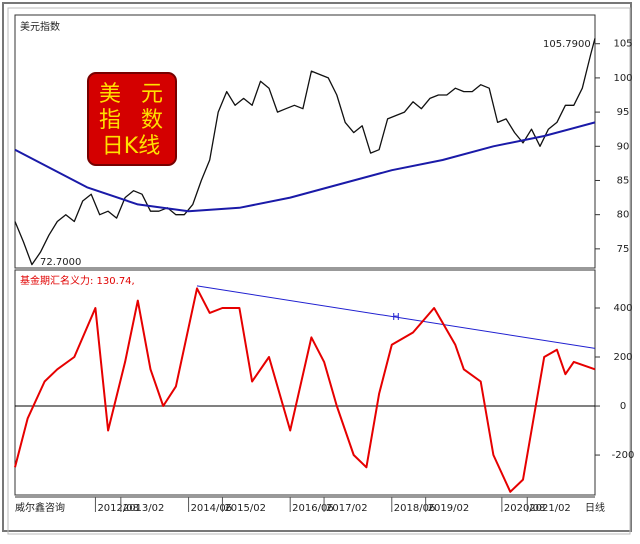 Image resolution: width=640 pixels, height=544 pixels. What do you see at coordinates (77, 280) in the screenshot?
I see `panel-title: 基金期汇名义力: 130.74,` at bounding box center [77, 280].